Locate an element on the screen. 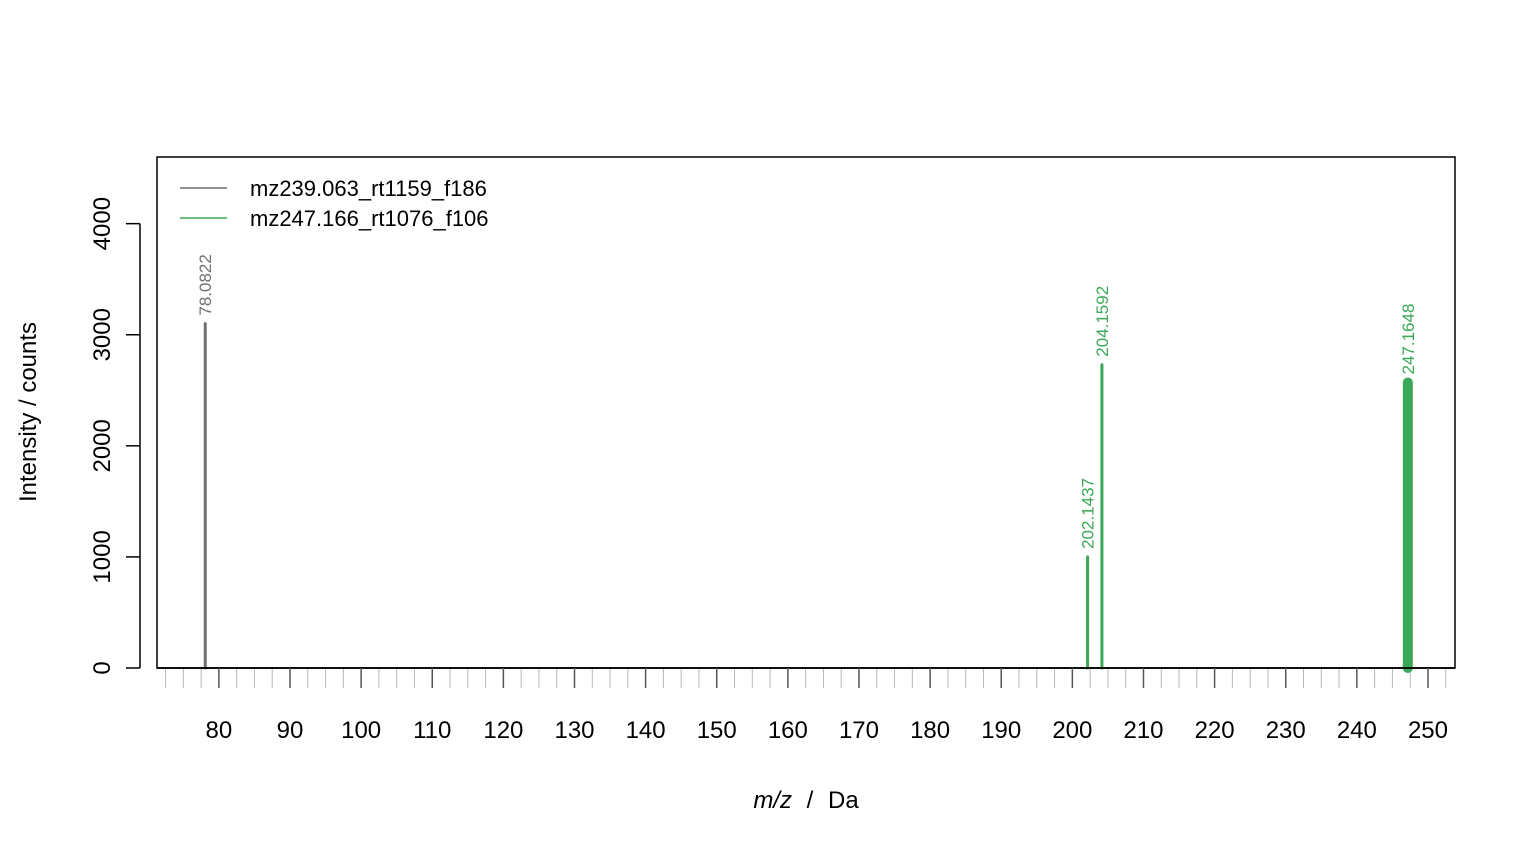 The width and height of the screenshot is (1536, 865). x-tick-label: 160 is located at coordinates (788, 730).